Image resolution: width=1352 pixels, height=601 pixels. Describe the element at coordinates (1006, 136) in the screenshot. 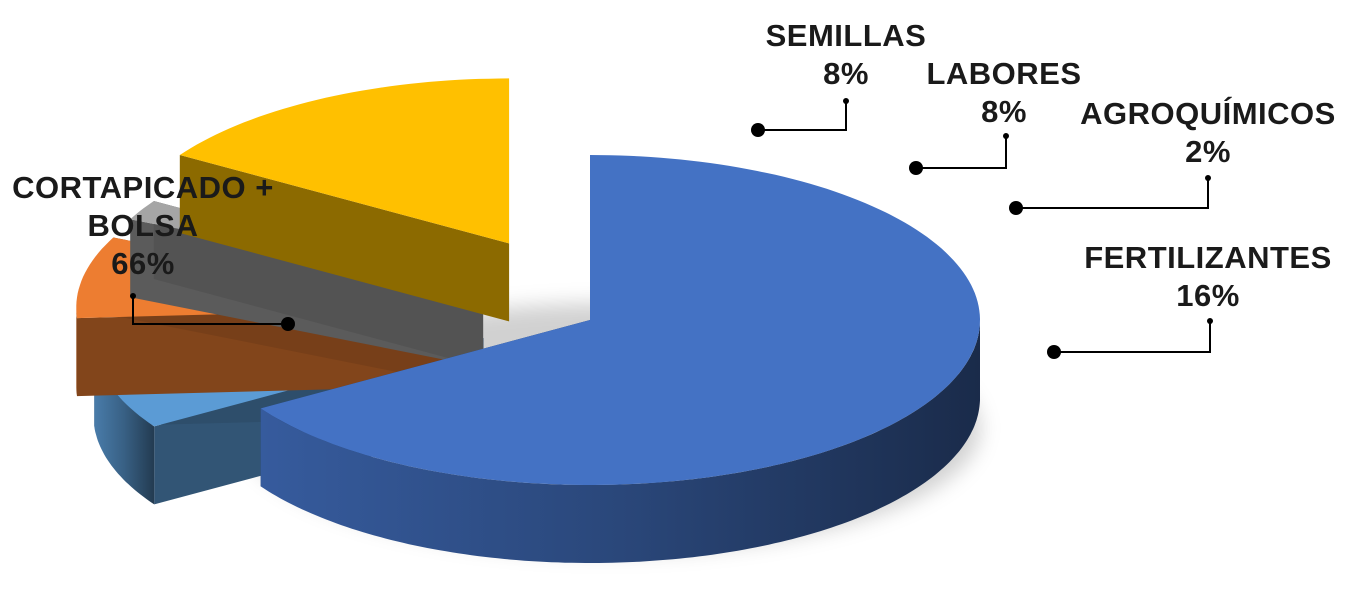

I see `leader-dot-labores-end` at that location.